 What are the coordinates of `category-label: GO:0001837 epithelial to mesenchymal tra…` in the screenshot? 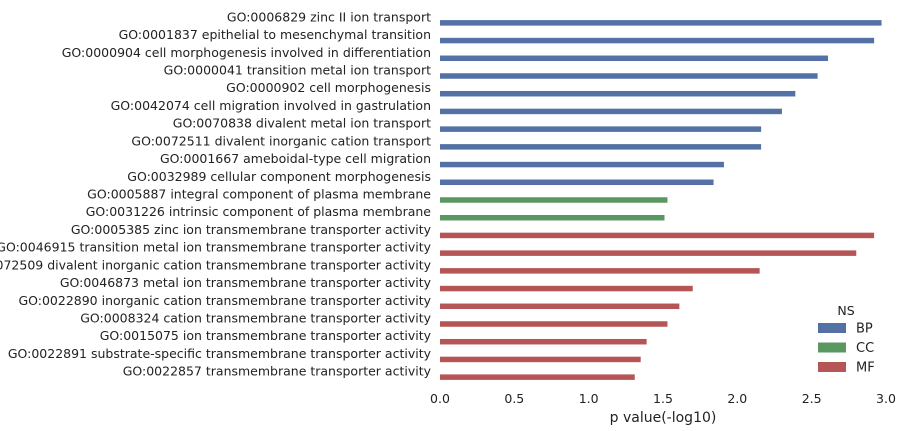 It's located at (275, 34).